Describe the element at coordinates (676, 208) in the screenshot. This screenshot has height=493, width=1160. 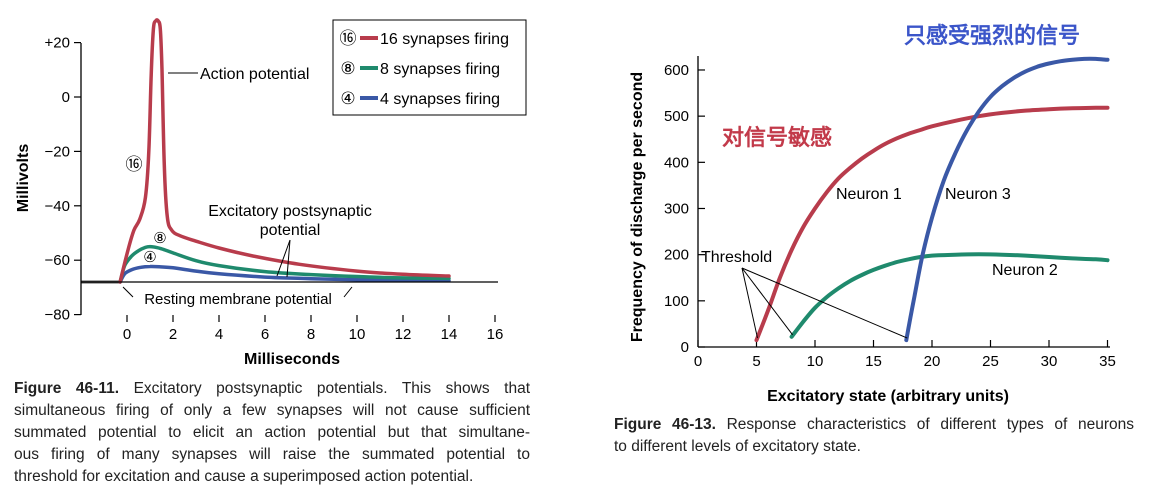
I see `y2-tick-label-300: 300` at that location.